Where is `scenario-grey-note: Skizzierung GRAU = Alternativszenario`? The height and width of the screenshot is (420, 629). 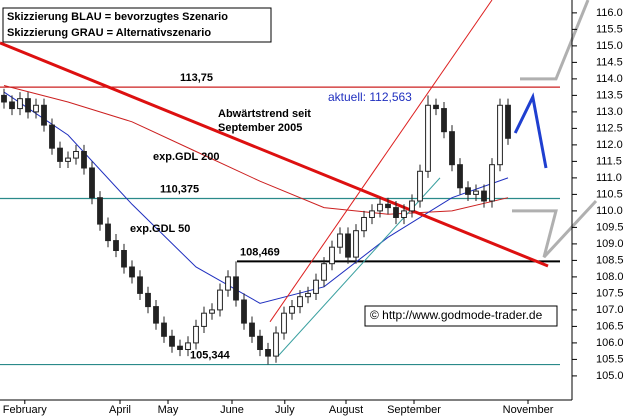 scenario-grey-note: Skizzierung GRAU = Alternativszenario is located at coordinates (109, 33).